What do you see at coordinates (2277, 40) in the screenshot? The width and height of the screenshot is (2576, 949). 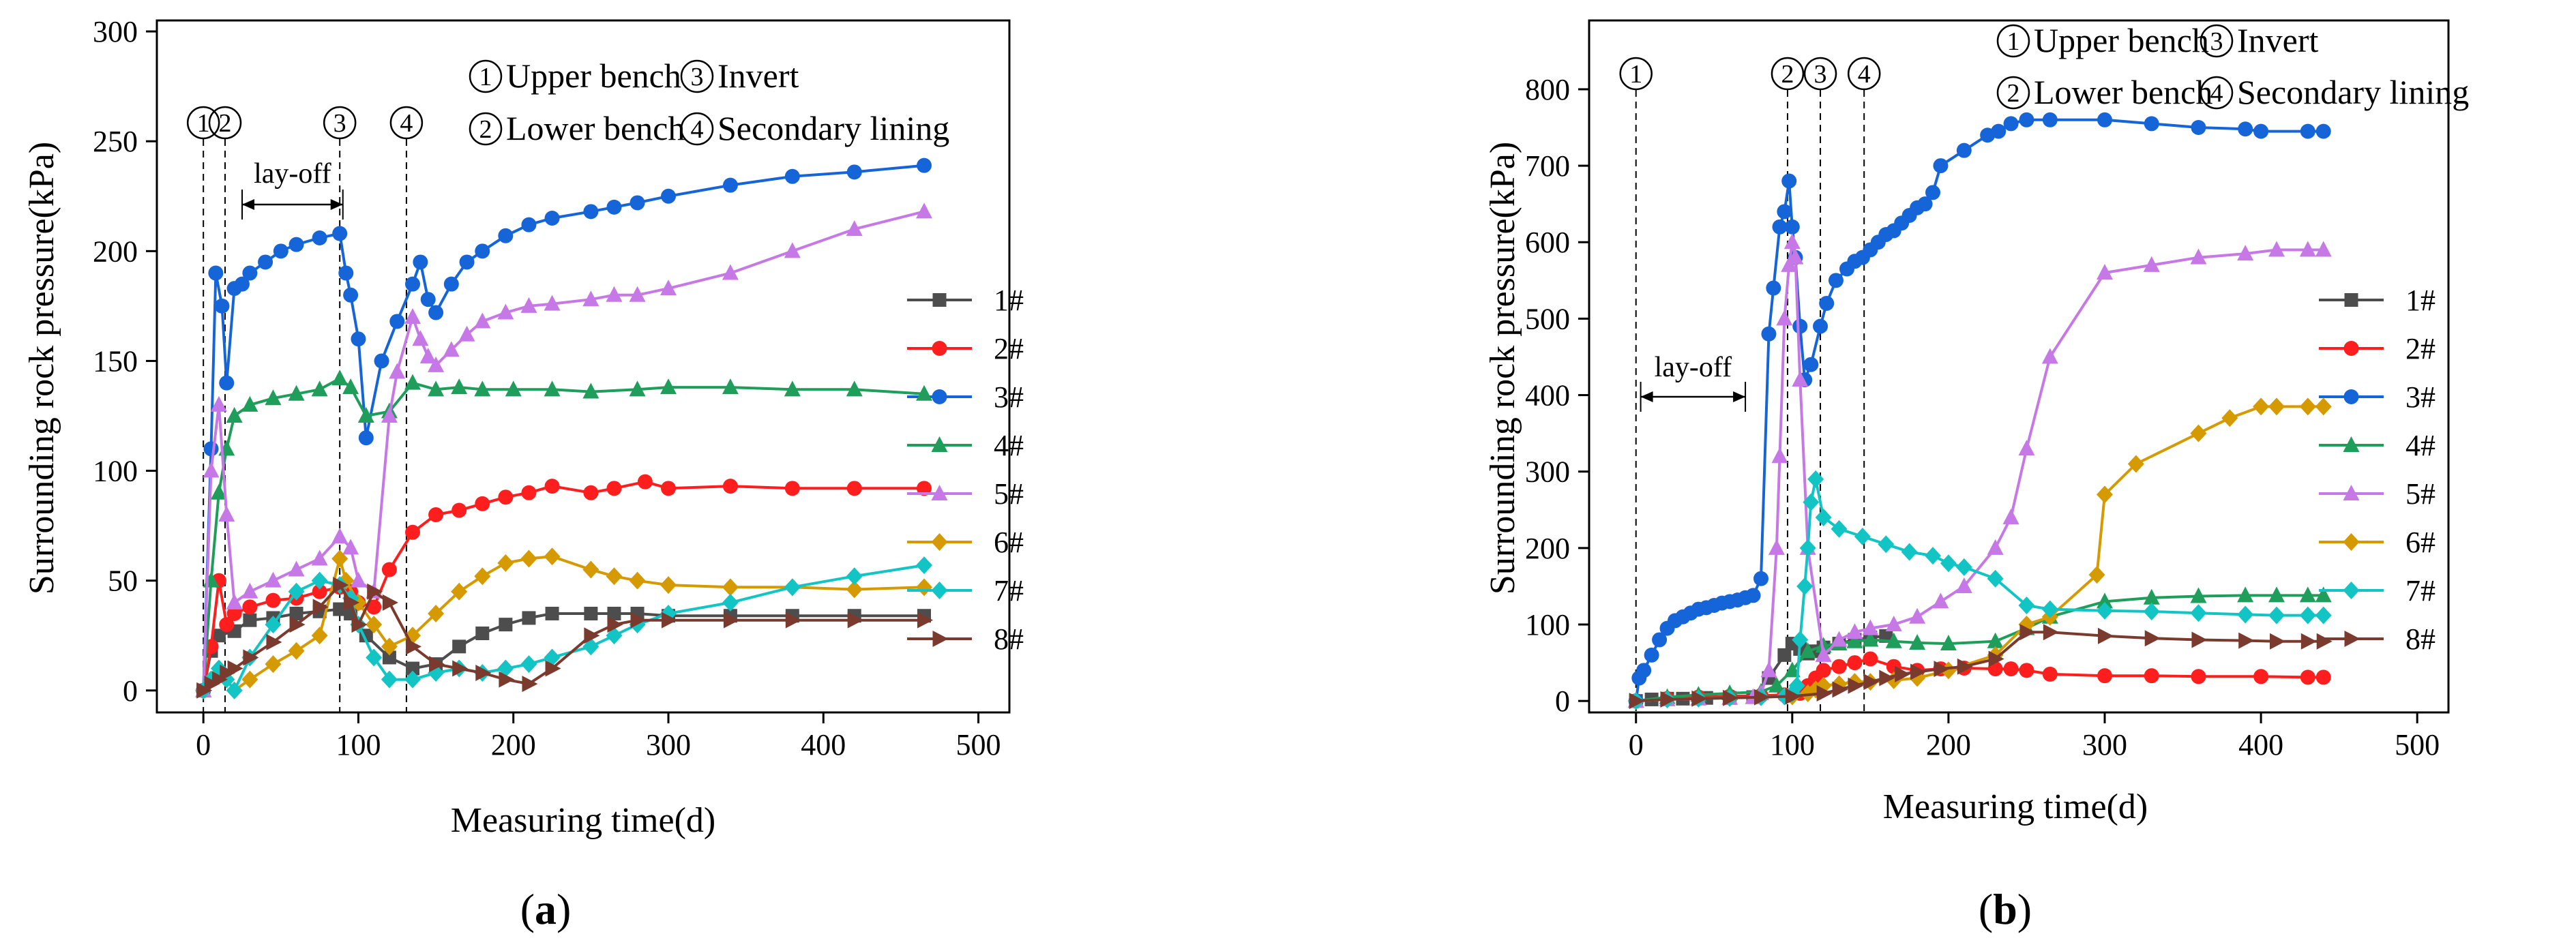 I see `annotation-label-3: Invert` at bounding box center [2277, 40].